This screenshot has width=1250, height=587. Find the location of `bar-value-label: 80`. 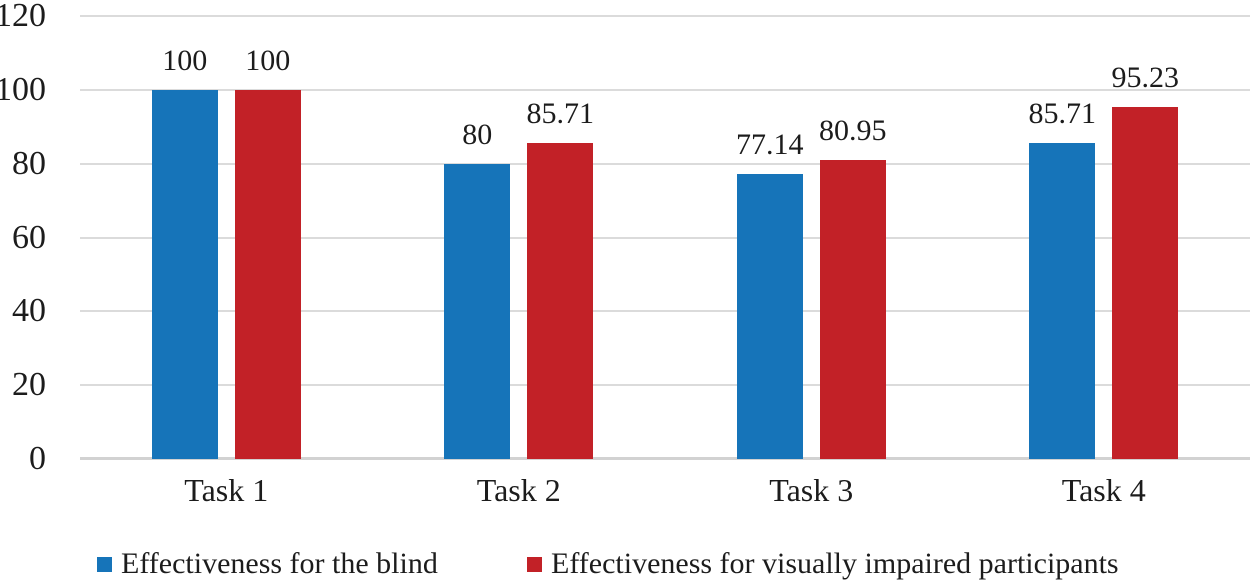

bar-value-label: 80 is located at coordinates (477, 134).